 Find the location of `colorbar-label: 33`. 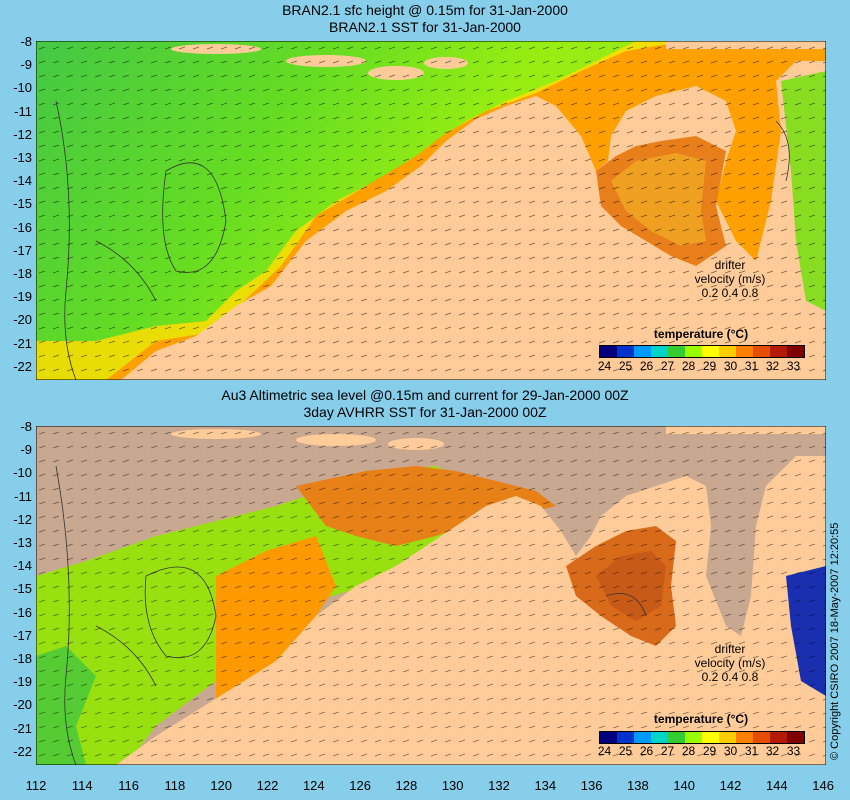

colorbar-label: 33 is located at coordinates (793, 366).